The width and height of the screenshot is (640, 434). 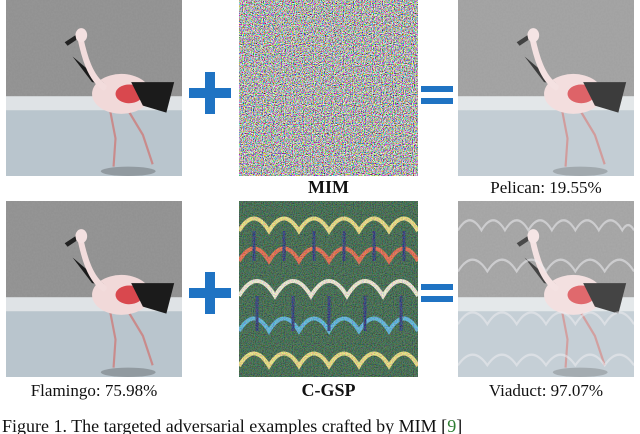 What do you see at coordinates (546, 390) in the screenshot?
I see `result-caption-bottom: Viaduct: 97.07%` at bounding box center [546, 390].